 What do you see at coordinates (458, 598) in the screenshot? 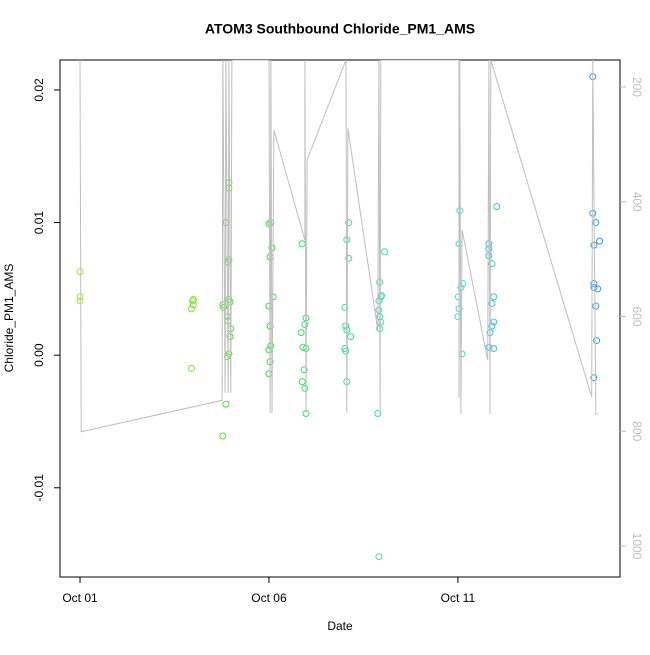
I see `x-tick-label: Oct 11` at bounding box center [458, 598].